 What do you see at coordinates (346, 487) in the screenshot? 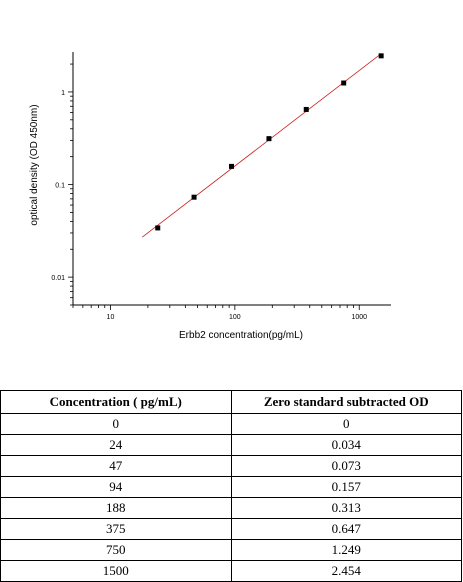
I see `cell-od: 0.157` at bounding box center [346, 487].